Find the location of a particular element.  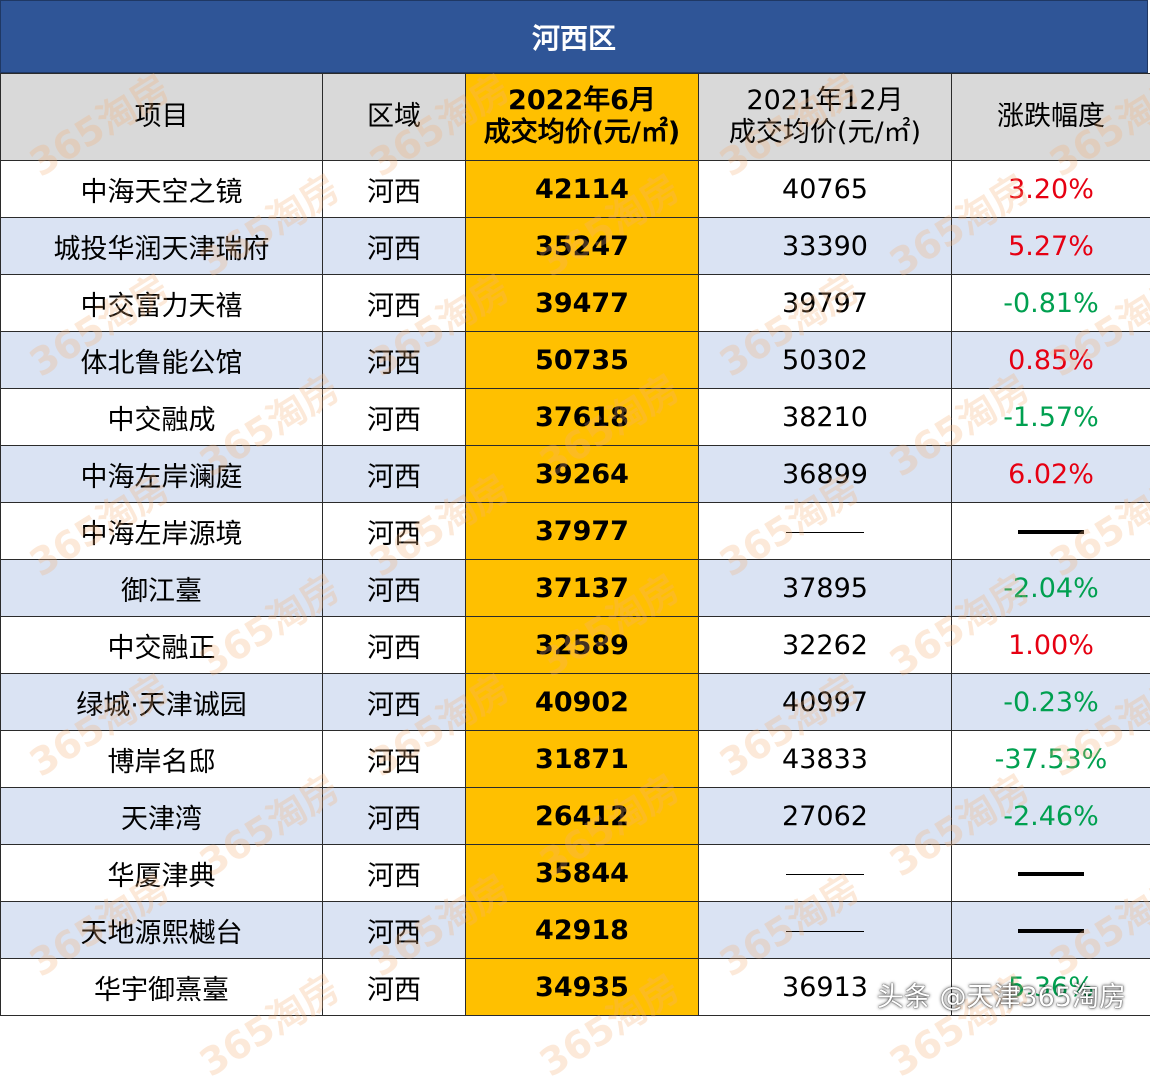

cell-project: 华厦津典 is located at coordinates (162, 873).